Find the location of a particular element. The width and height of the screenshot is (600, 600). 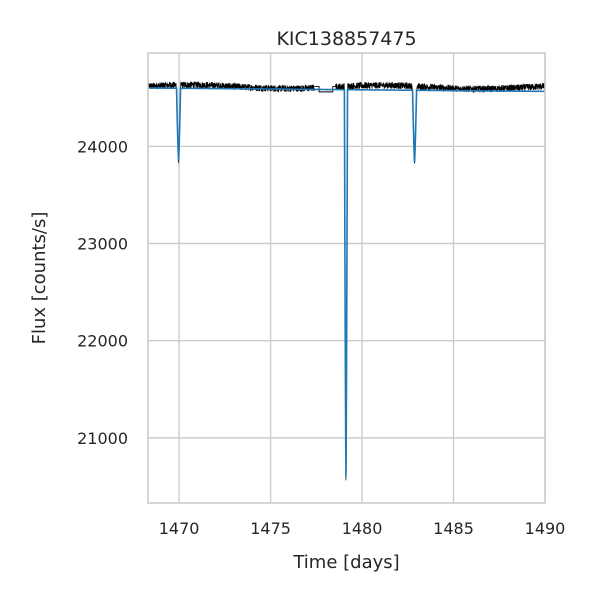

y-axis-label: Flux [counts/s] is located at coordinates (39, 278).